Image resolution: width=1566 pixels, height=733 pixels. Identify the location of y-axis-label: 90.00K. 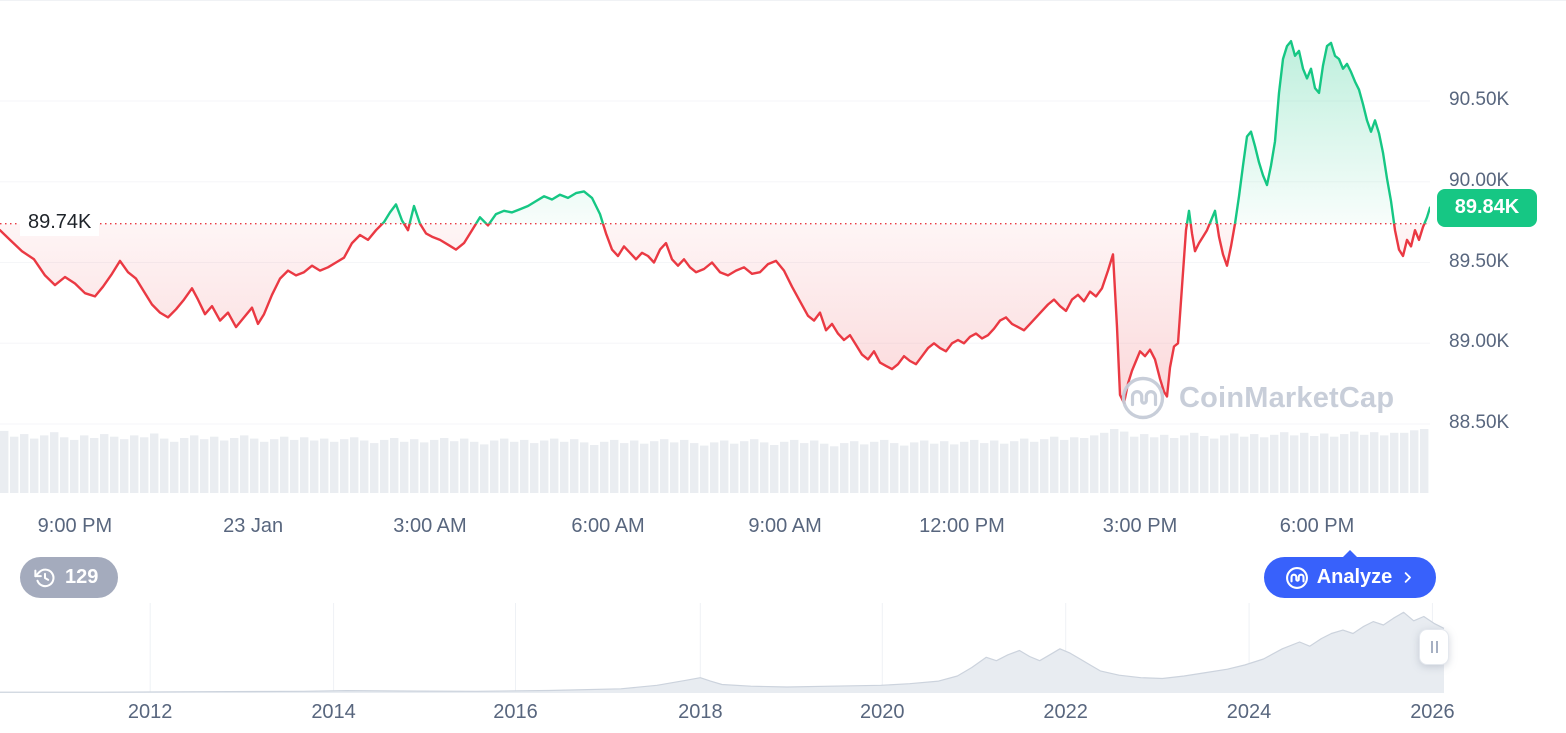
(1479, 180).